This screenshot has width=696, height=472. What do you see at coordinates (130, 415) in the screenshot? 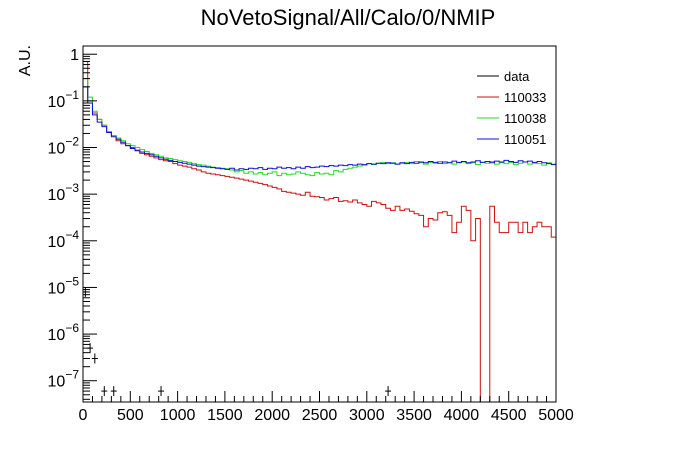
I see `x-tick-label: 500` at bounding box center [130, 415].